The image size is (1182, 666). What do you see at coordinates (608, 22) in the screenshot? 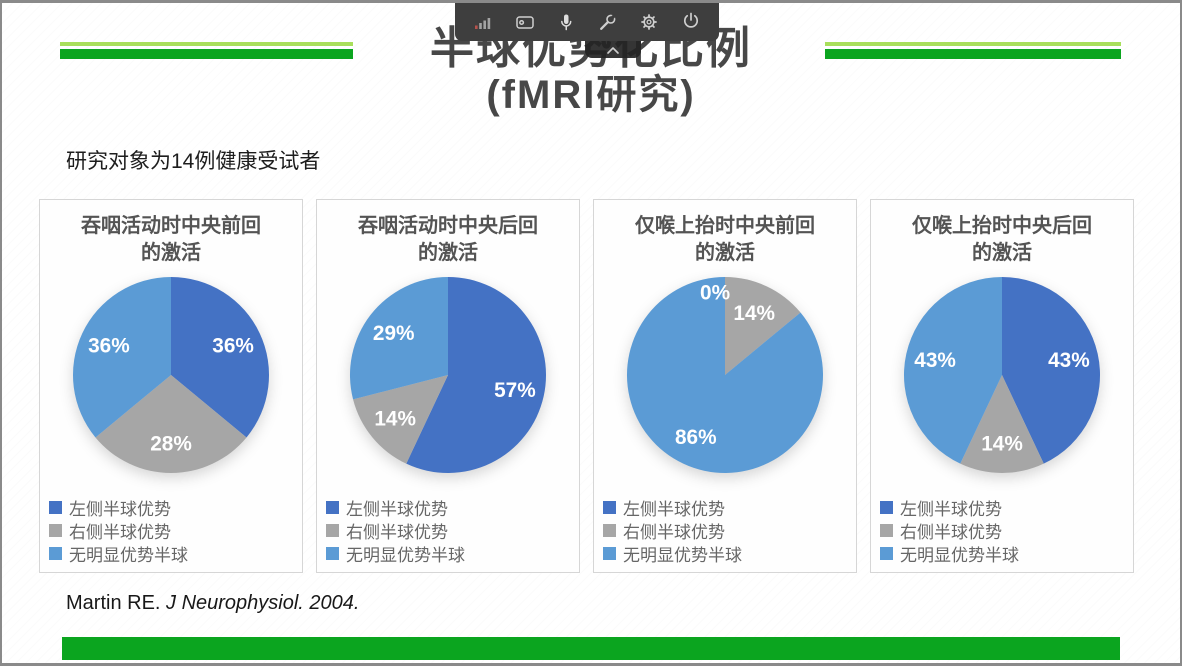
I see `wrench-icon` at bounding box center [608, 22].